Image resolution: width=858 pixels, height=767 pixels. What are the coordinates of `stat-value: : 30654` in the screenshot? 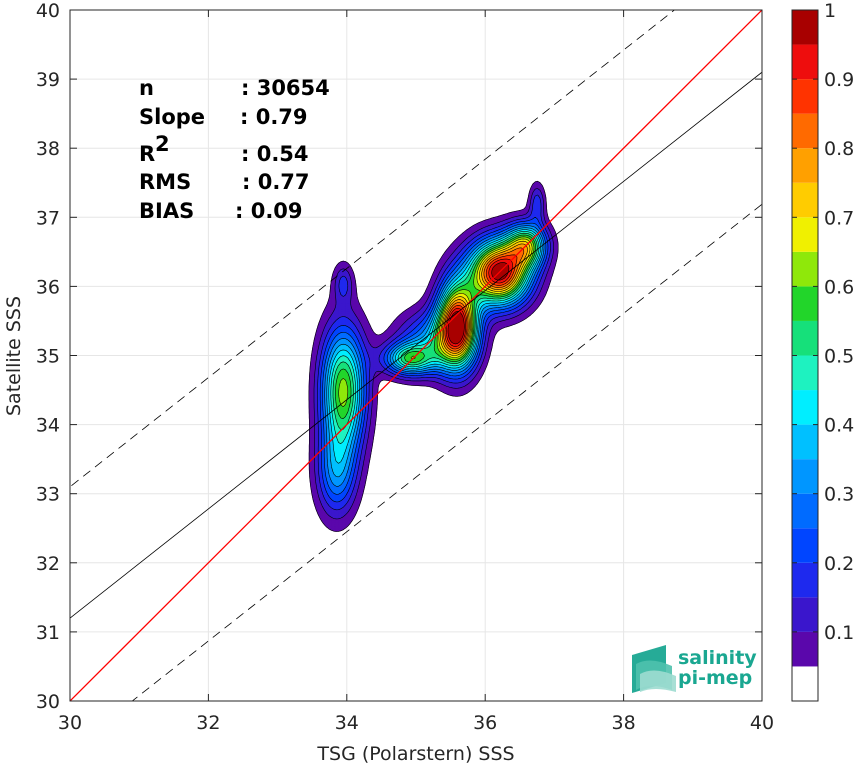 It's located at (285, 88).